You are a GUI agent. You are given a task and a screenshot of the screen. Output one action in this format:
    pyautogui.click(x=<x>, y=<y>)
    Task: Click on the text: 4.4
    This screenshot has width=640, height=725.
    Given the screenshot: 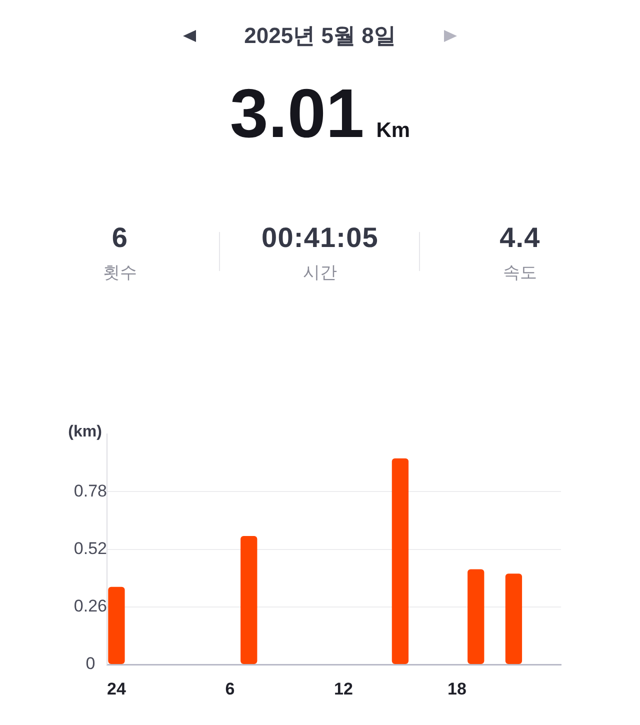 What is the action you would take?
    pyautogui.click(x=520, y=238)
    